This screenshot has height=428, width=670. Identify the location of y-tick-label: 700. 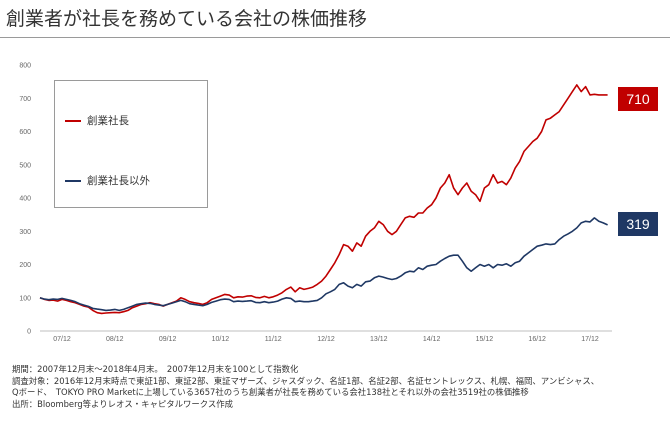
(25, 99).